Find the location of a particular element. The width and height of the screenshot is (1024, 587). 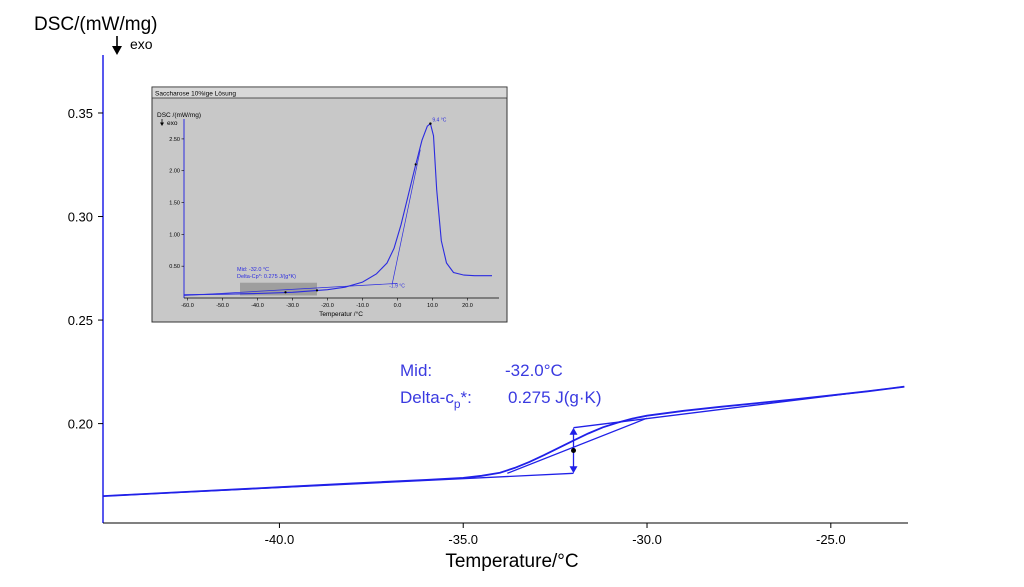

y-tick-label: 0.20 is located at coordinates (80, 424).